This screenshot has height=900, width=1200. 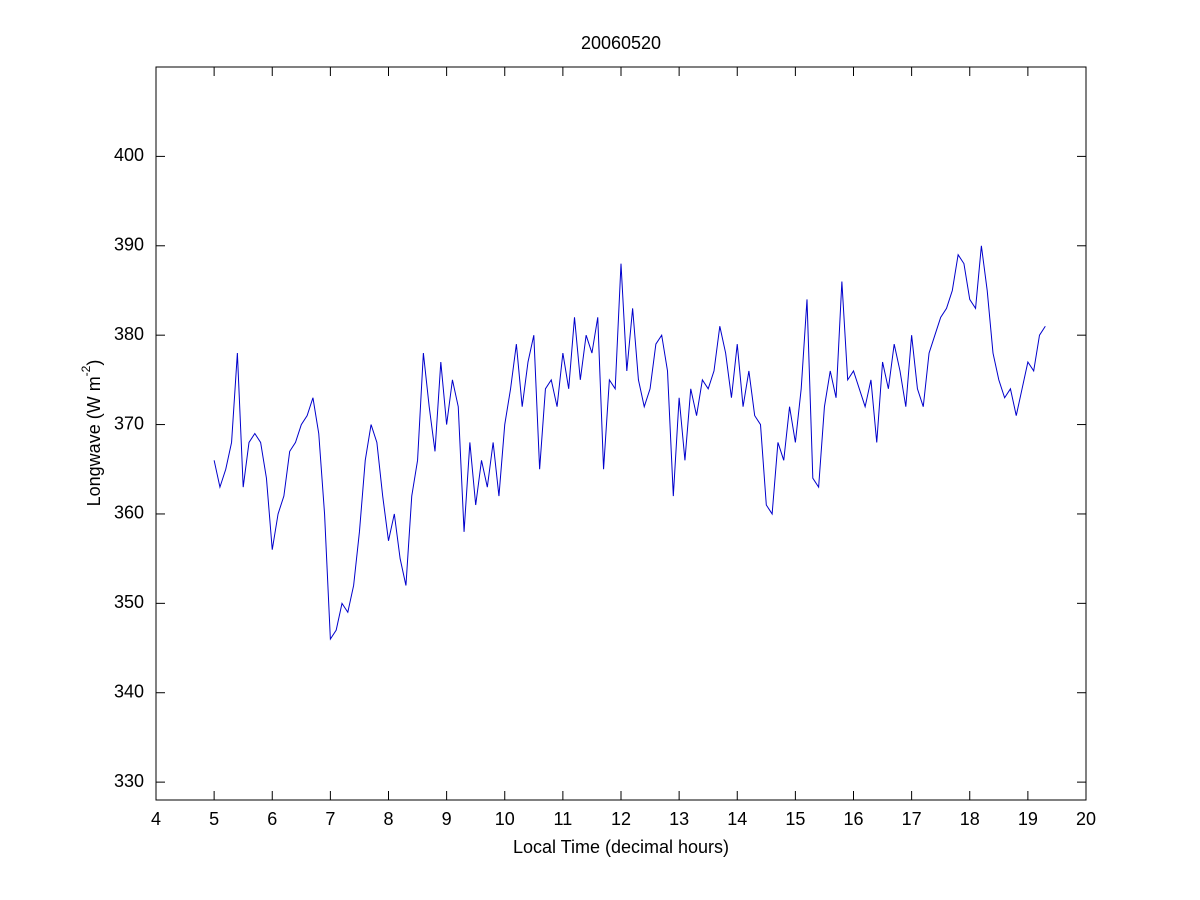 I want to click on x-tick-label: 17, so click(x=912, y=819).